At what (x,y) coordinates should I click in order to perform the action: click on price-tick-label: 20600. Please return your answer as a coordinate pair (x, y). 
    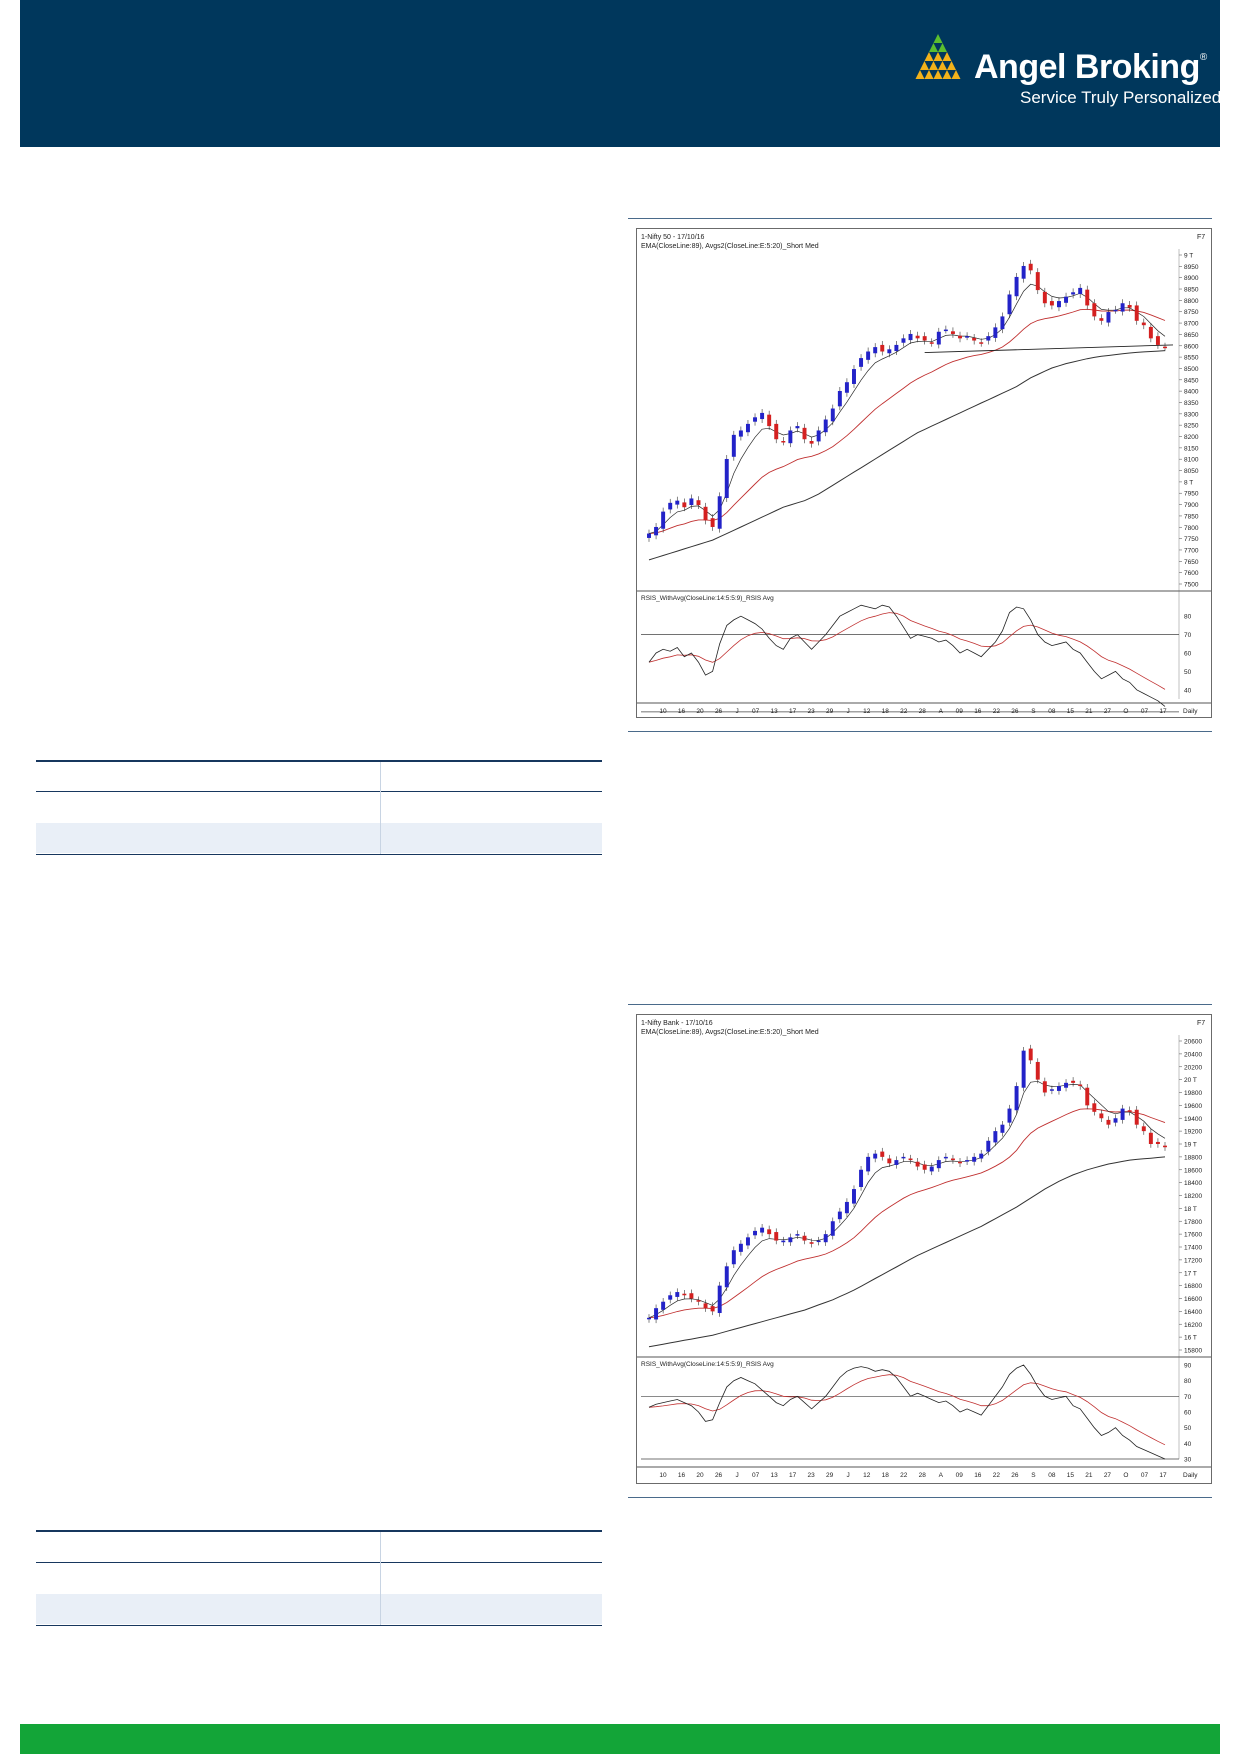
    Looking at the image, I should click on (1193, 1042).